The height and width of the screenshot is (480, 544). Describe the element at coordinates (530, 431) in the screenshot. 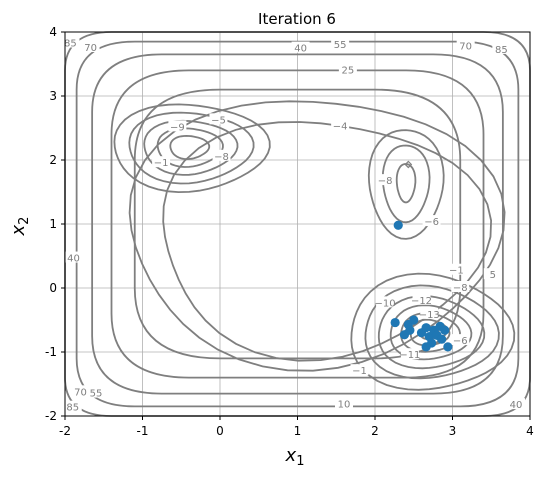

I see `x-tick-label: 4` at that location.